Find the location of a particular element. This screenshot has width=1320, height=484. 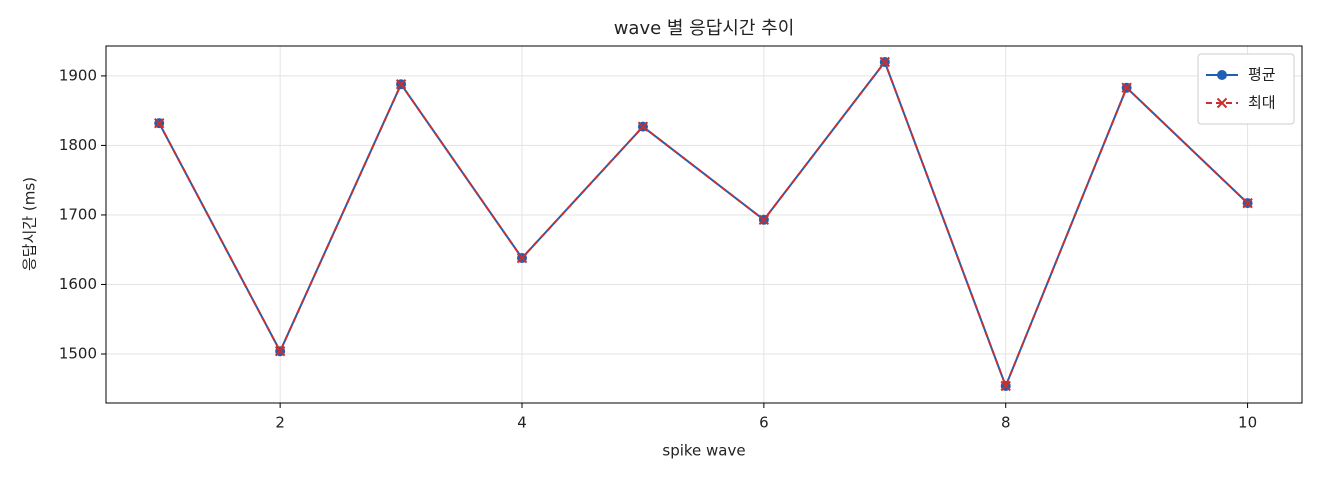

chart-title: wave 별 응답시간 추이 is located at coordinates (704, 28).